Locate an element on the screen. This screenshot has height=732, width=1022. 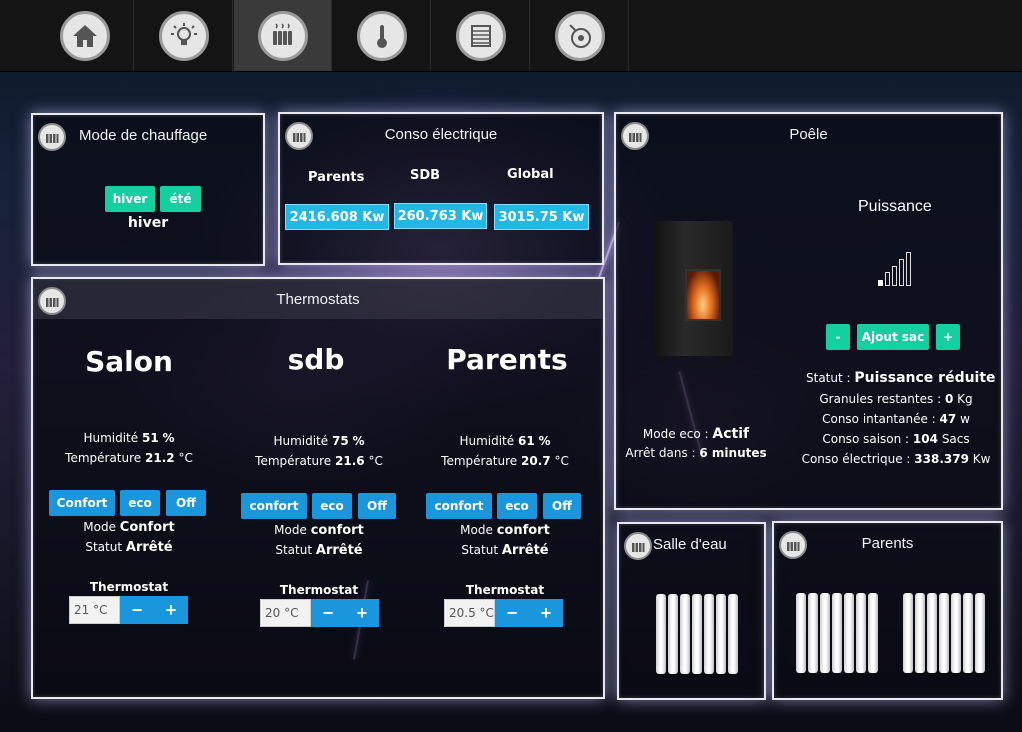
statut-parents: Statut Arrêté is located at coordinates (505, 550).